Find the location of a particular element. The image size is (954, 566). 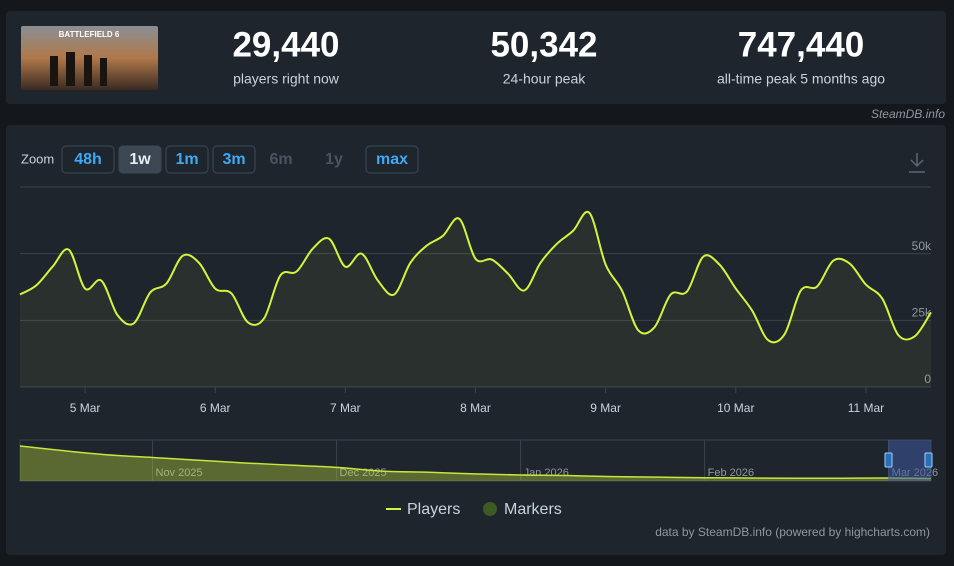

series-line is located at coordinates (475, 462).